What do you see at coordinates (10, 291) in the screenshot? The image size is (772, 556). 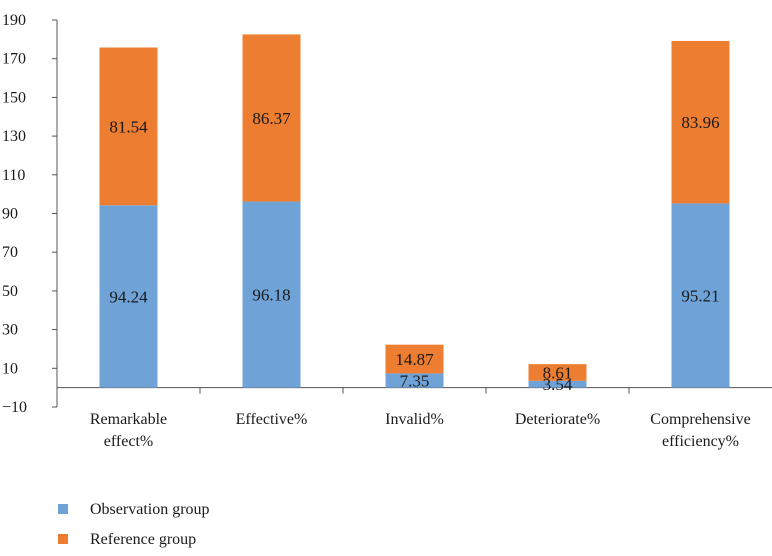 I see `y-tick-label: 50` at bounding box center [10, 291].